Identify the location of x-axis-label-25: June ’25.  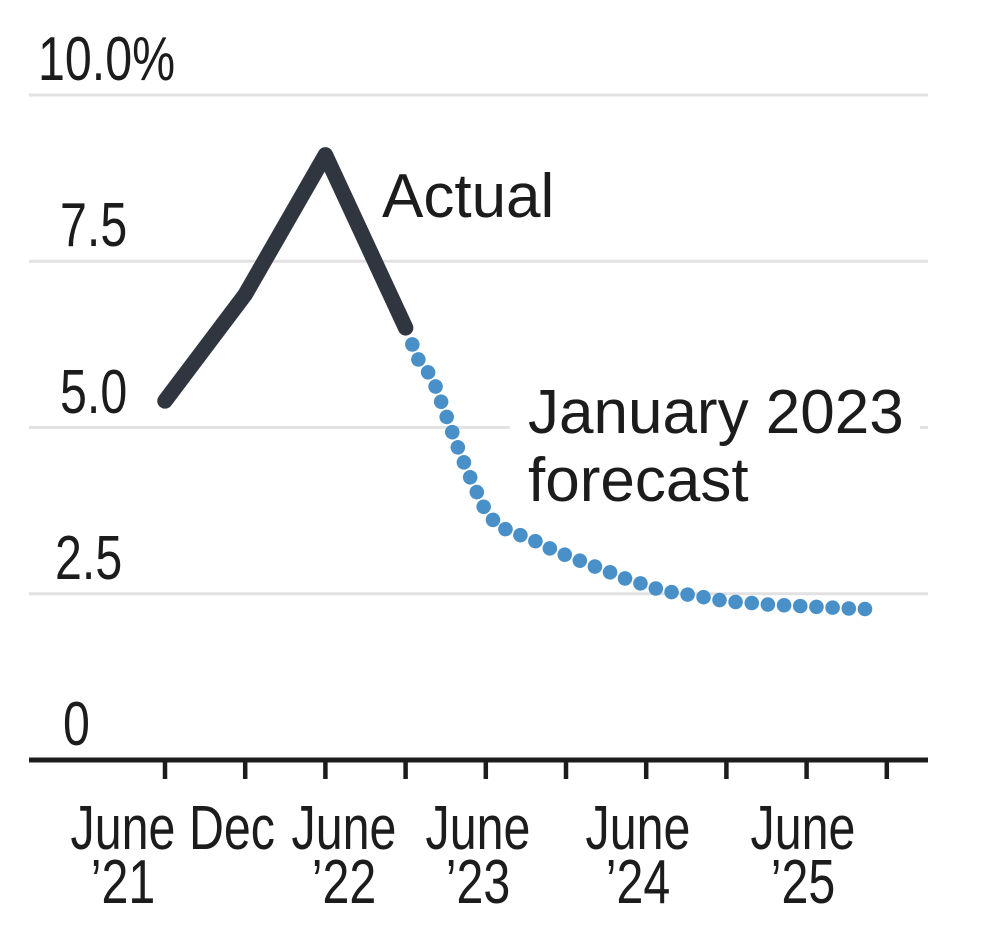
(803, 855).